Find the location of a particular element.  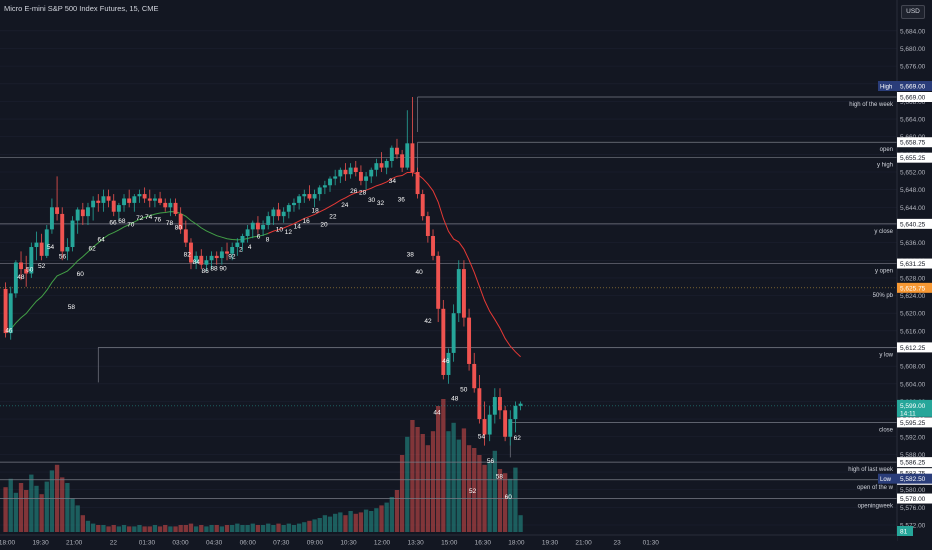

y-tick-label: 5,624.00 is located at coordinates (913, 296).